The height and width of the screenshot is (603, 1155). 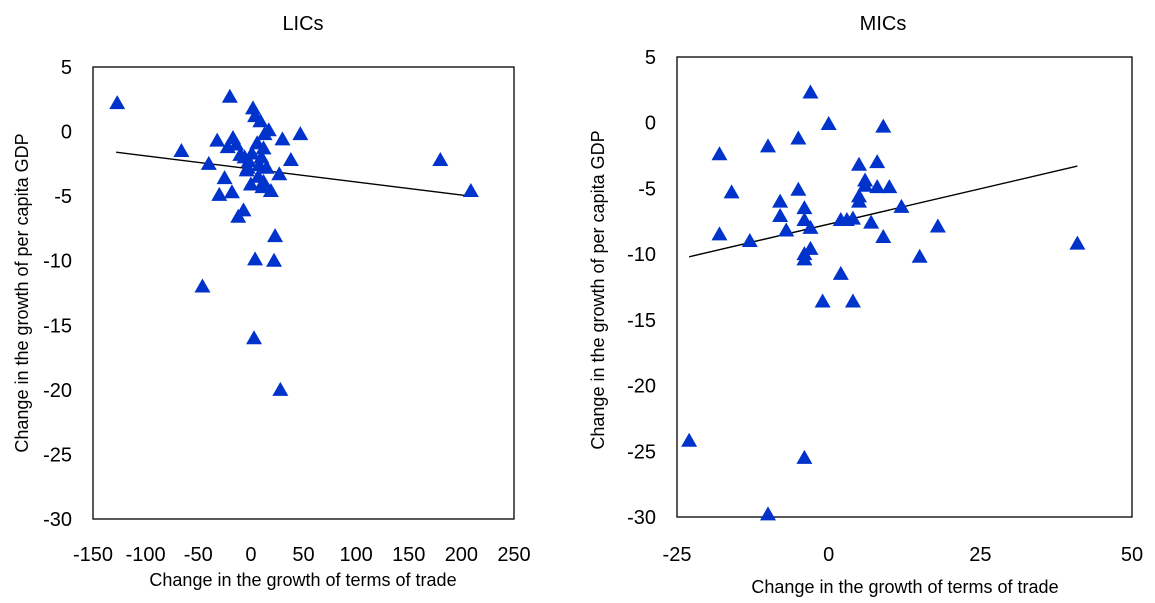 What do you see at coordinates (57, 520) in the screenshot?
I see `y-tick-label: -30` at bounding box center [57, 520].